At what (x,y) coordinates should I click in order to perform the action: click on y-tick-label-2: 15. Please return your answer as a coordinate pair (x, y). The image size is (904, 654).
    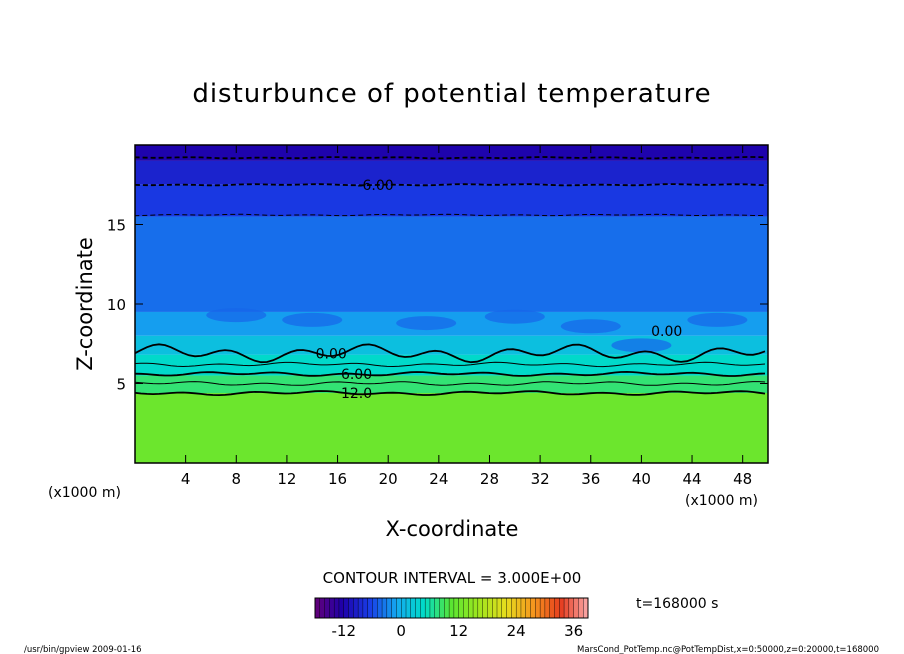
    Looking at the image, I should click on (116, 226).